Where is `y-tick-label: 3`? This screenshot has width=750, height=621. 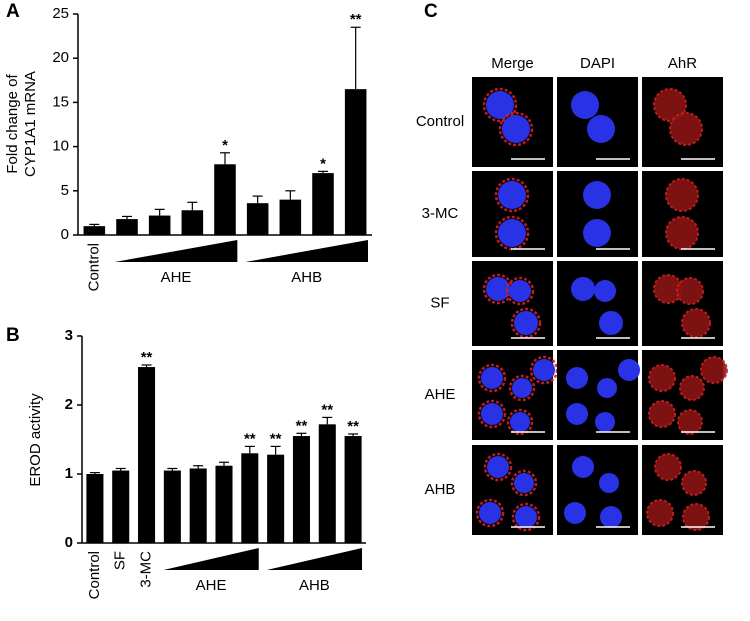
y-tick-label: 3 is located at coordinates (69, 335).